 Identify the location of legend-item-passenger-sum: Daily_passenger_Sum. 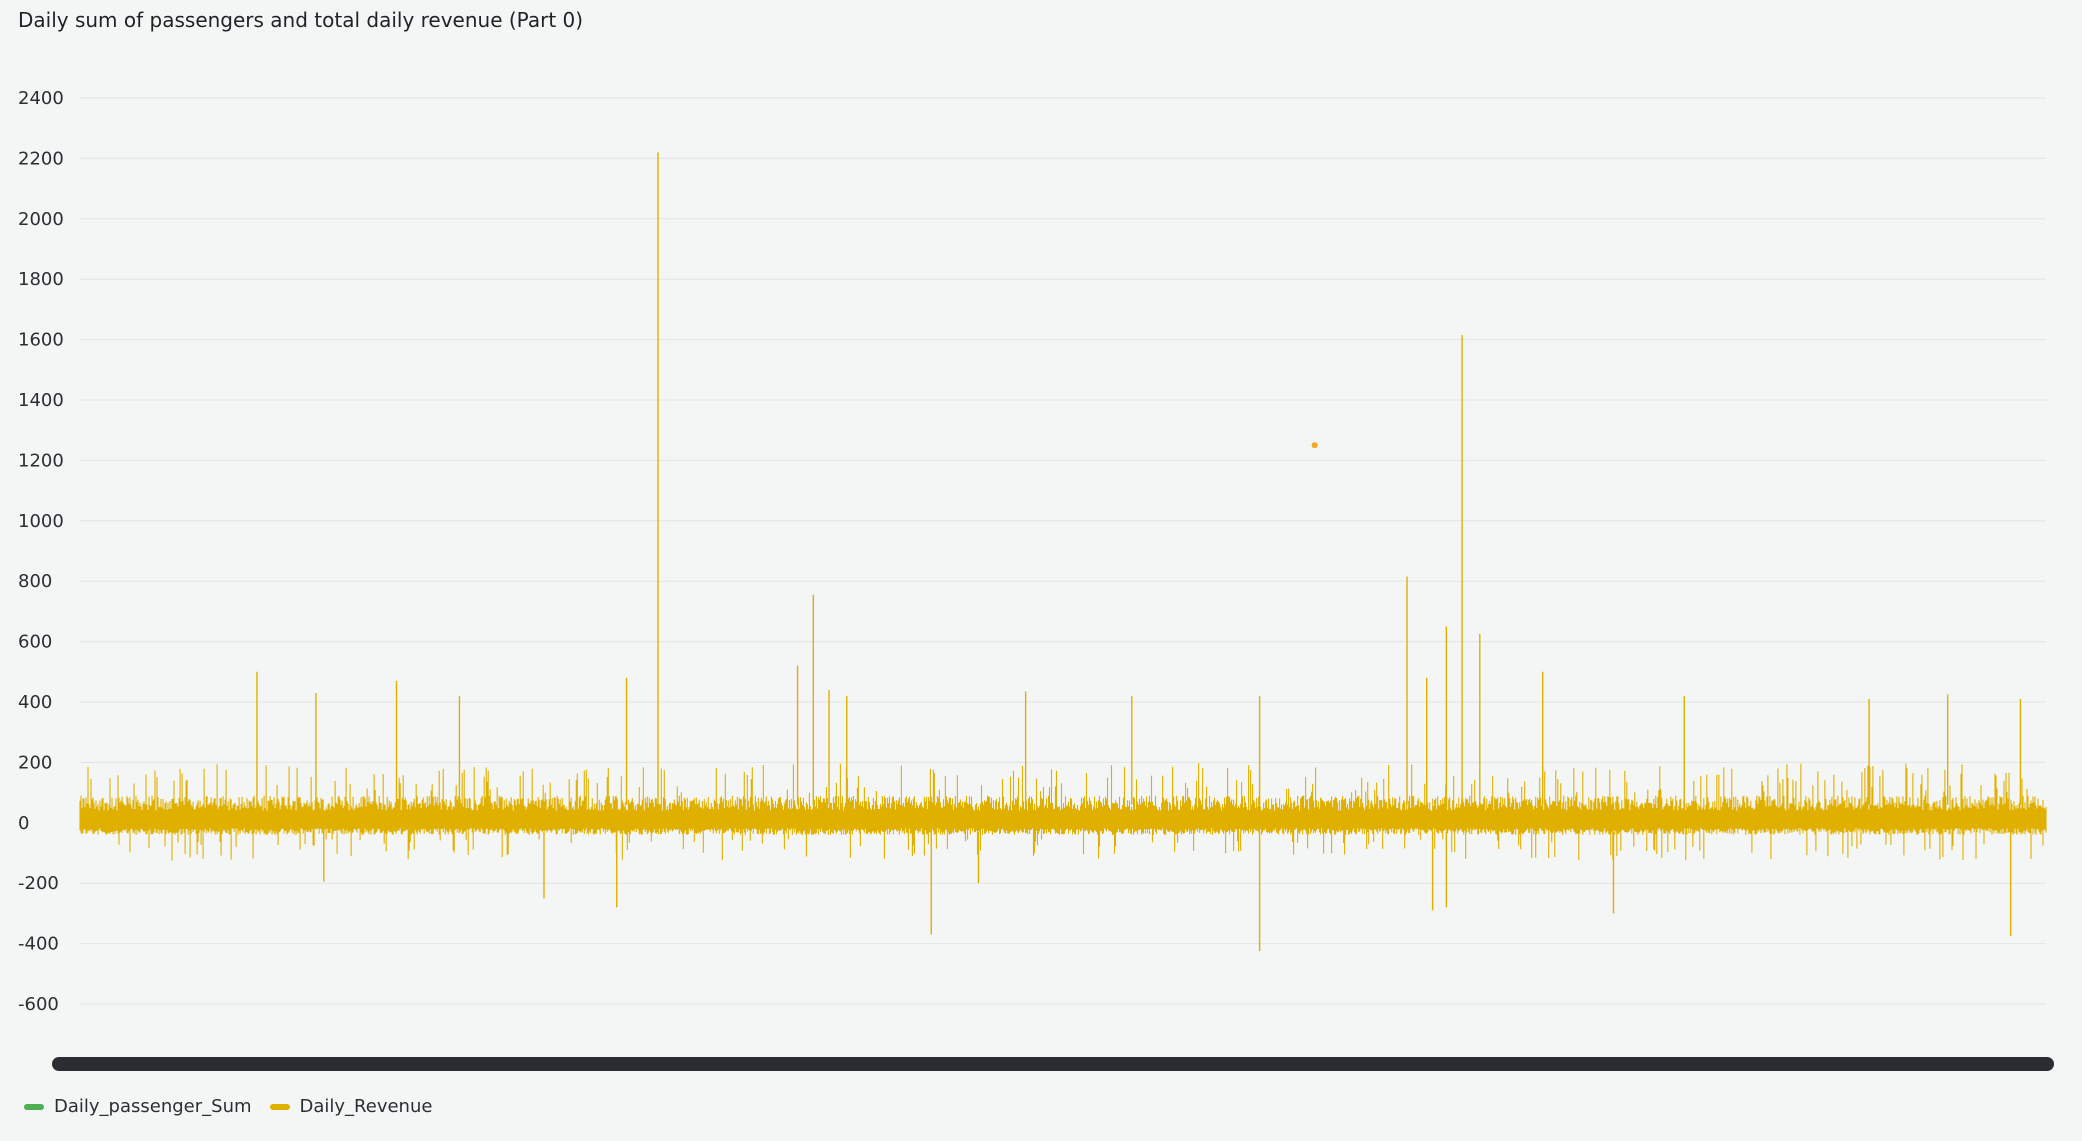
(138, 1106).